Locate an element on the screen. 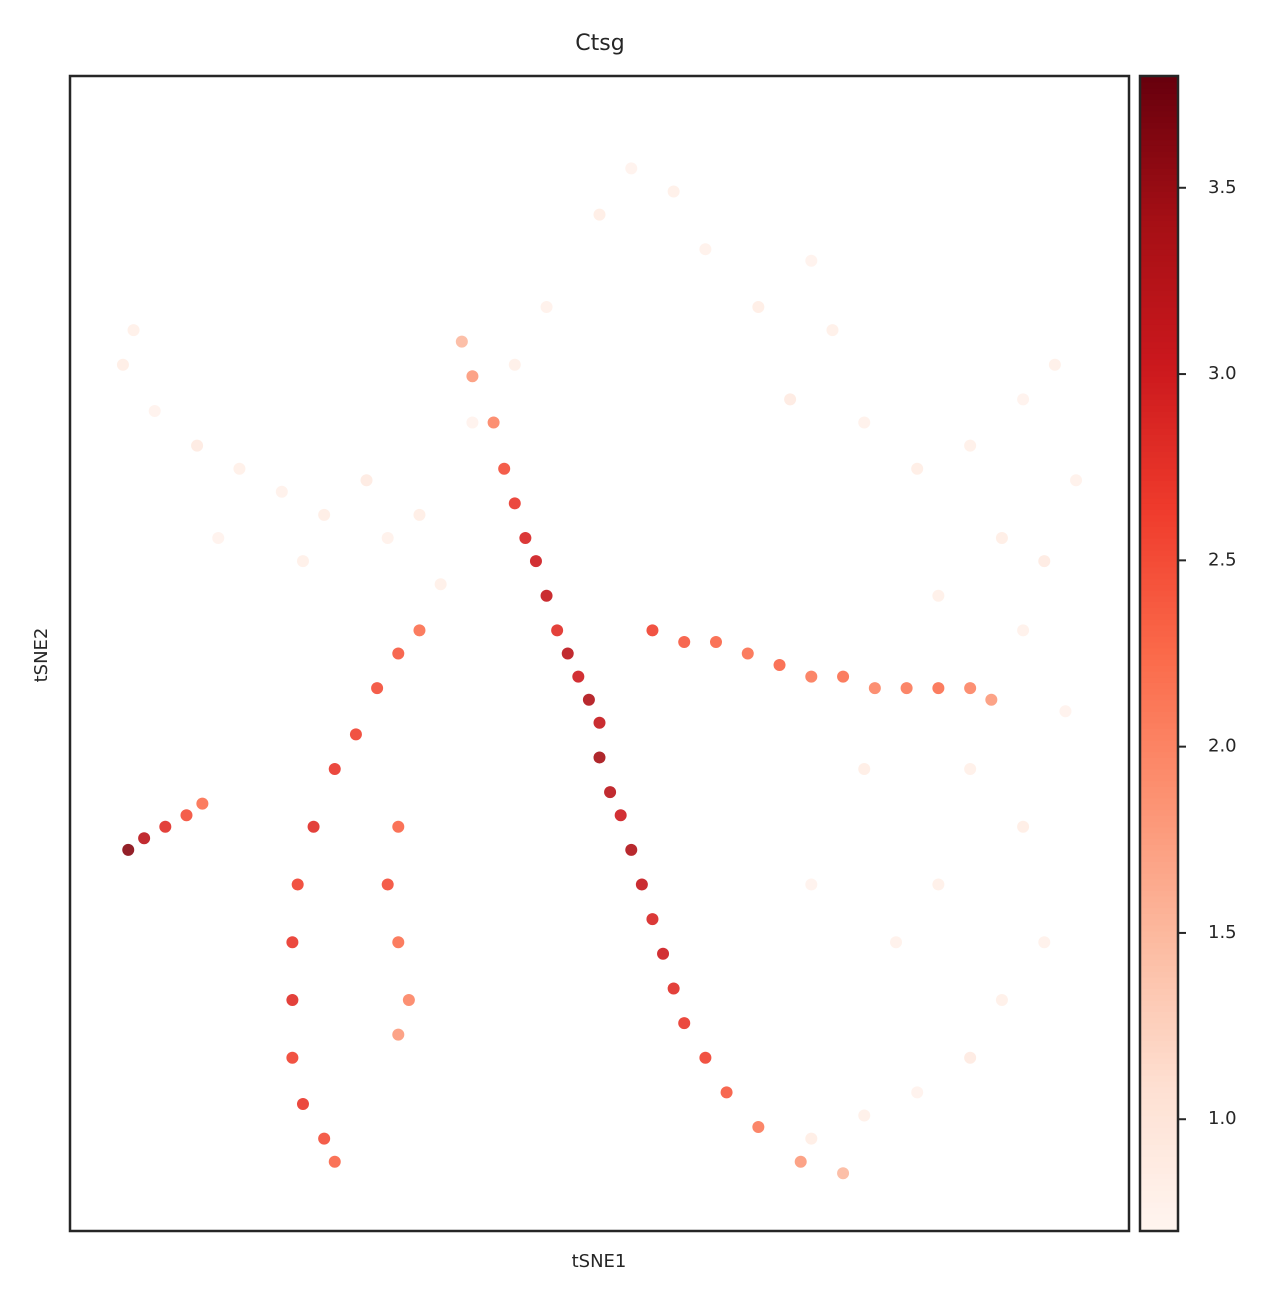  chart-title: Ctsg is located at coordinates (599, 43).